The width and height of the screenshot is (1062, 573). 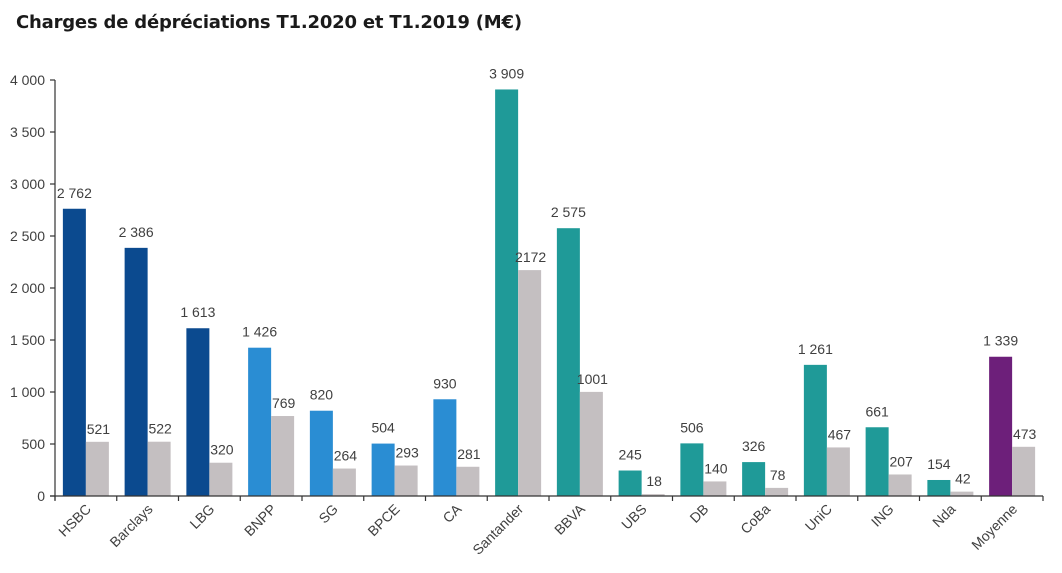 What do you see at coordinates (201, 516) in the screenshot?
I see `category-label: LBG` at bounding box center [201, 516].